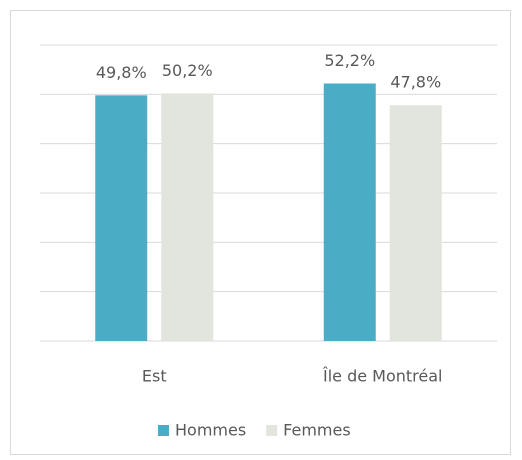 The image size is (522, 460). What do you see at coordinates (415, 82) in the screenshot?
I see `data-label: 47,8%` at bounding box center [415, 82].